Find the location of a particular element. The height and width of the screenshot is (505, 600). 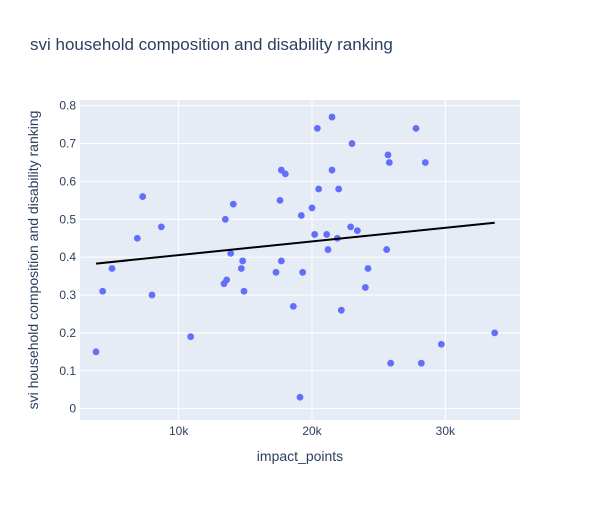

y-tick-labels: 0 0.1 0.2 0.3 0.4 0.5 0.6 0.7 0.8 is located at coordinates (67, 257).